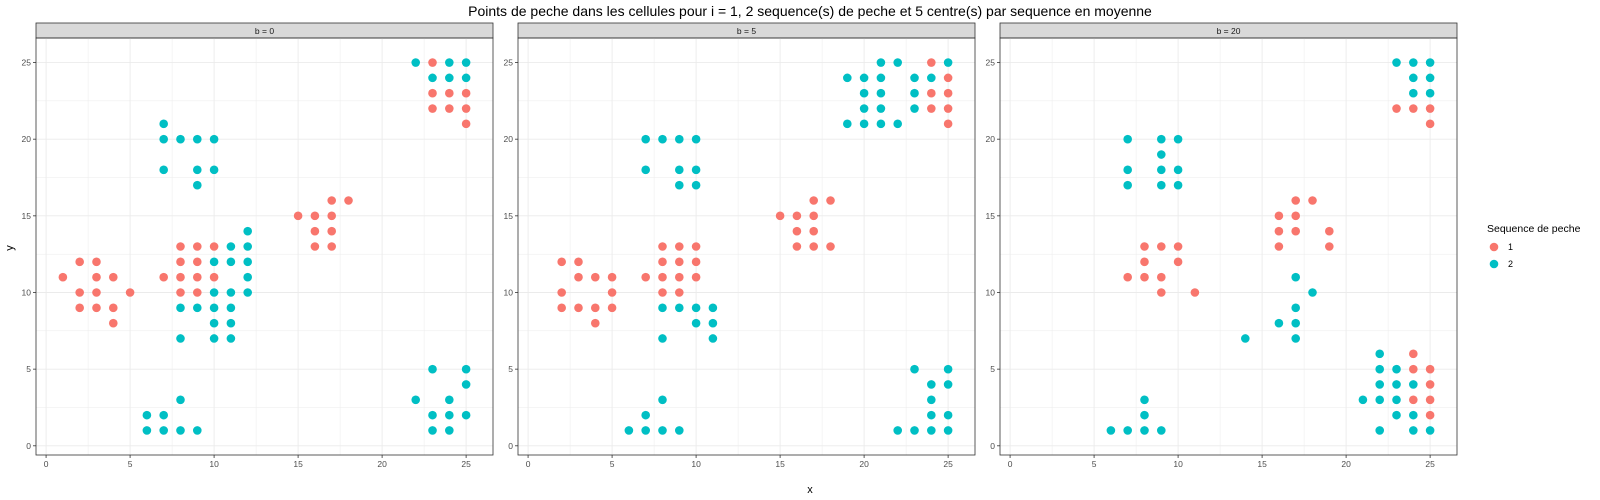 The image size is (1600, 500). What do you see at coordinates (991, 292) in the screenshot?
I see `y-tick-label: 10` at bounding box center [991, 292].